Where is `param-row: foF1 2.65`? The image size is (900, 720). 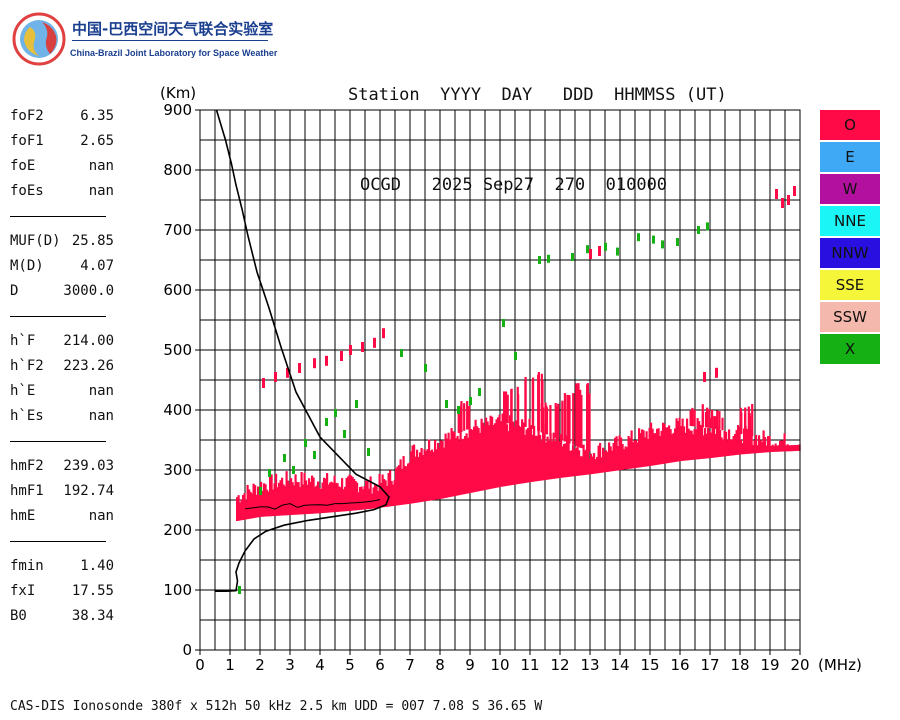
param-row: foF1 2.65 is located at coordinates (62, 145).